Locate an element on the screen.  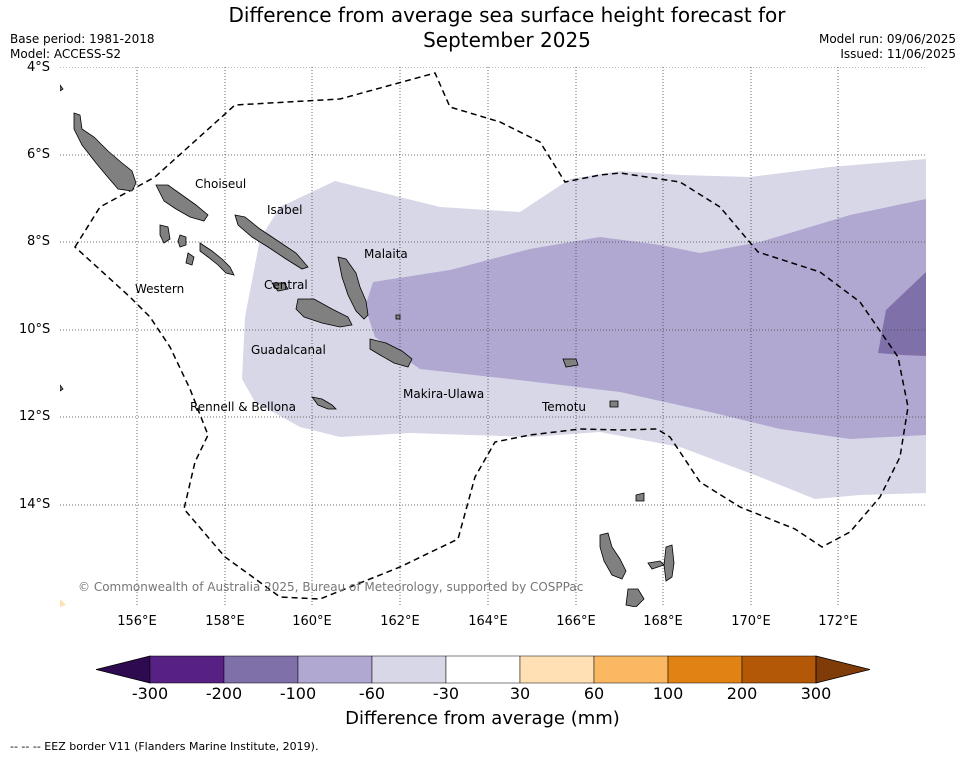
colorbar-tick-10: 300 is located at coordinates (816, 693).